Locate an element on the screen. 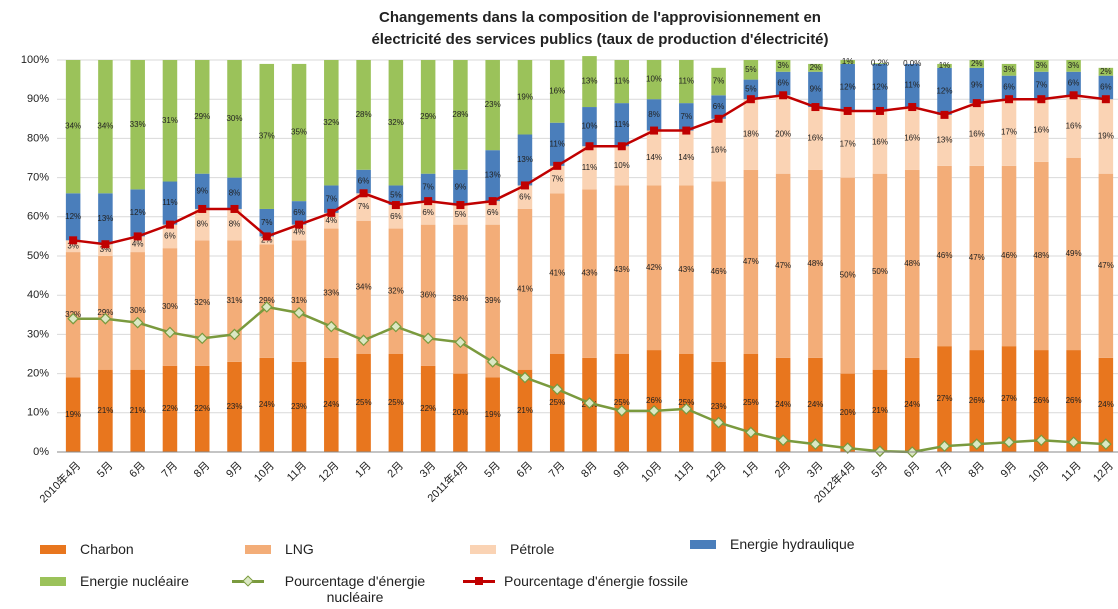 The height and width of the screenshot is (609, 1118). legend-label: Energie nucléaire is located at coordinates (134, 581).